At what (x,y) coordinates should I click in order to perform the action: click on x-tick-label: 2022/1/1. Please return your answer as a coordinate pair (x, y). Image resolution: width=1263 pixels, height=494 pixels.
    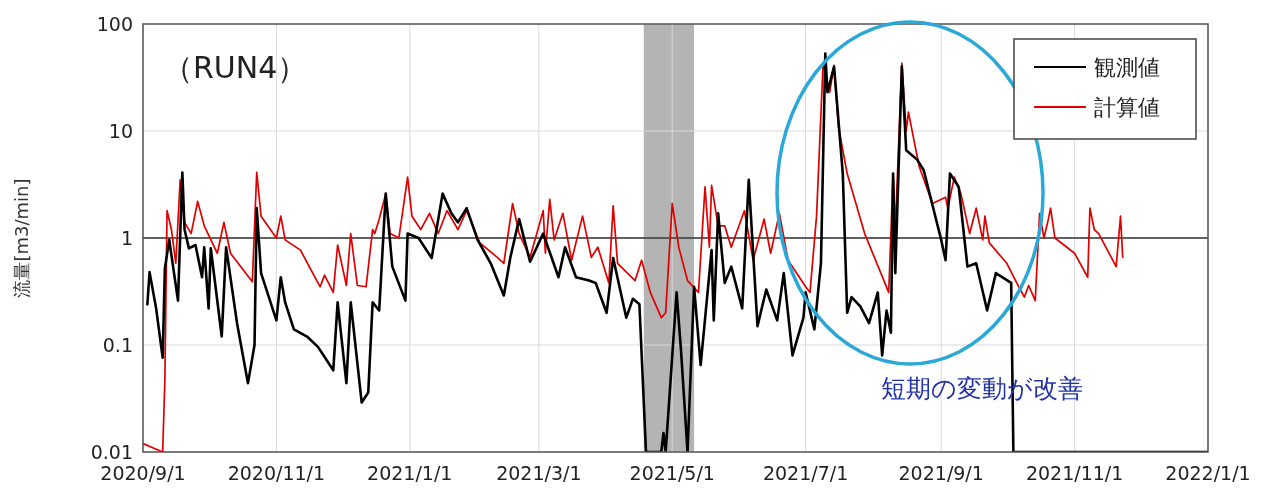
    Looking at the image, I should click on (1208, 473).